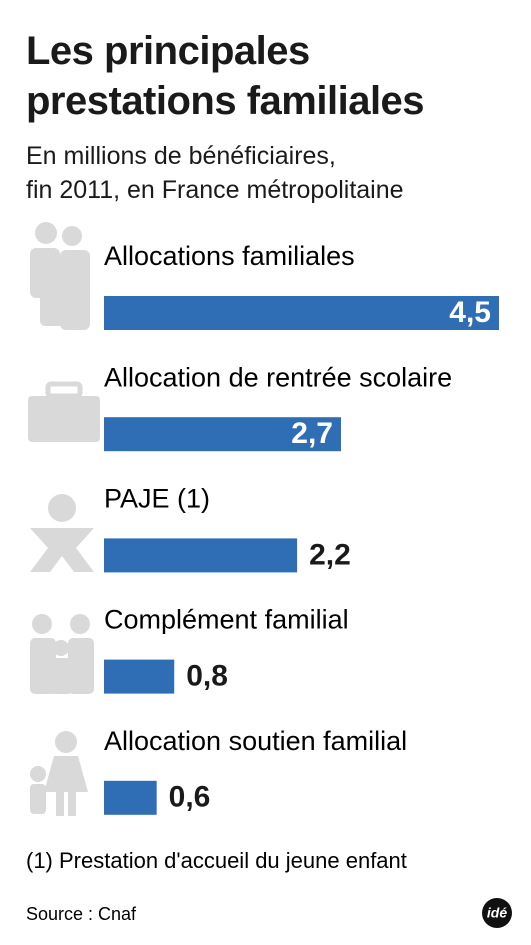  Describe the element at coordinates (226, 620) in the screenshot. I see `category-label: Complément familial` at that location.